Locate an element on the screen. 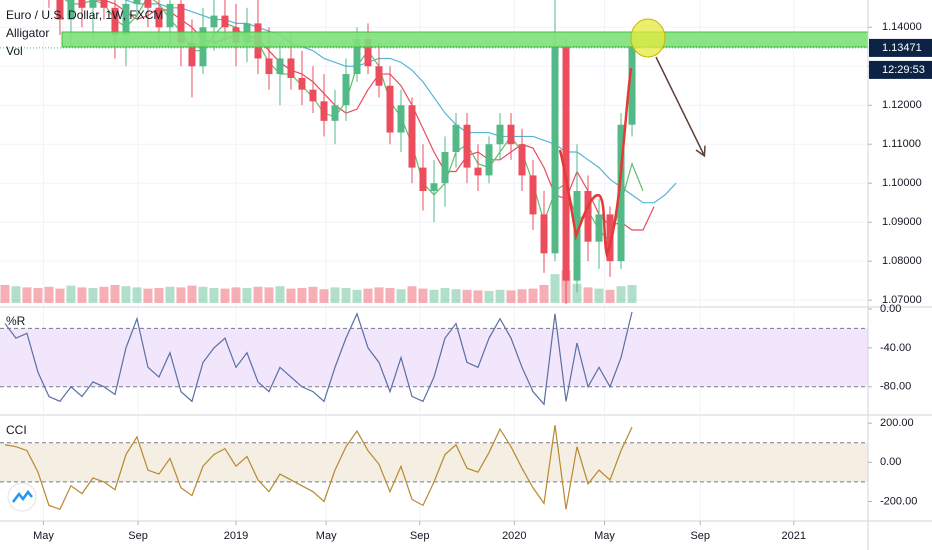 The height and width of the screenshot is (550, 932). countdown-label: 12:29:53 is located at coordinates (903, 70).